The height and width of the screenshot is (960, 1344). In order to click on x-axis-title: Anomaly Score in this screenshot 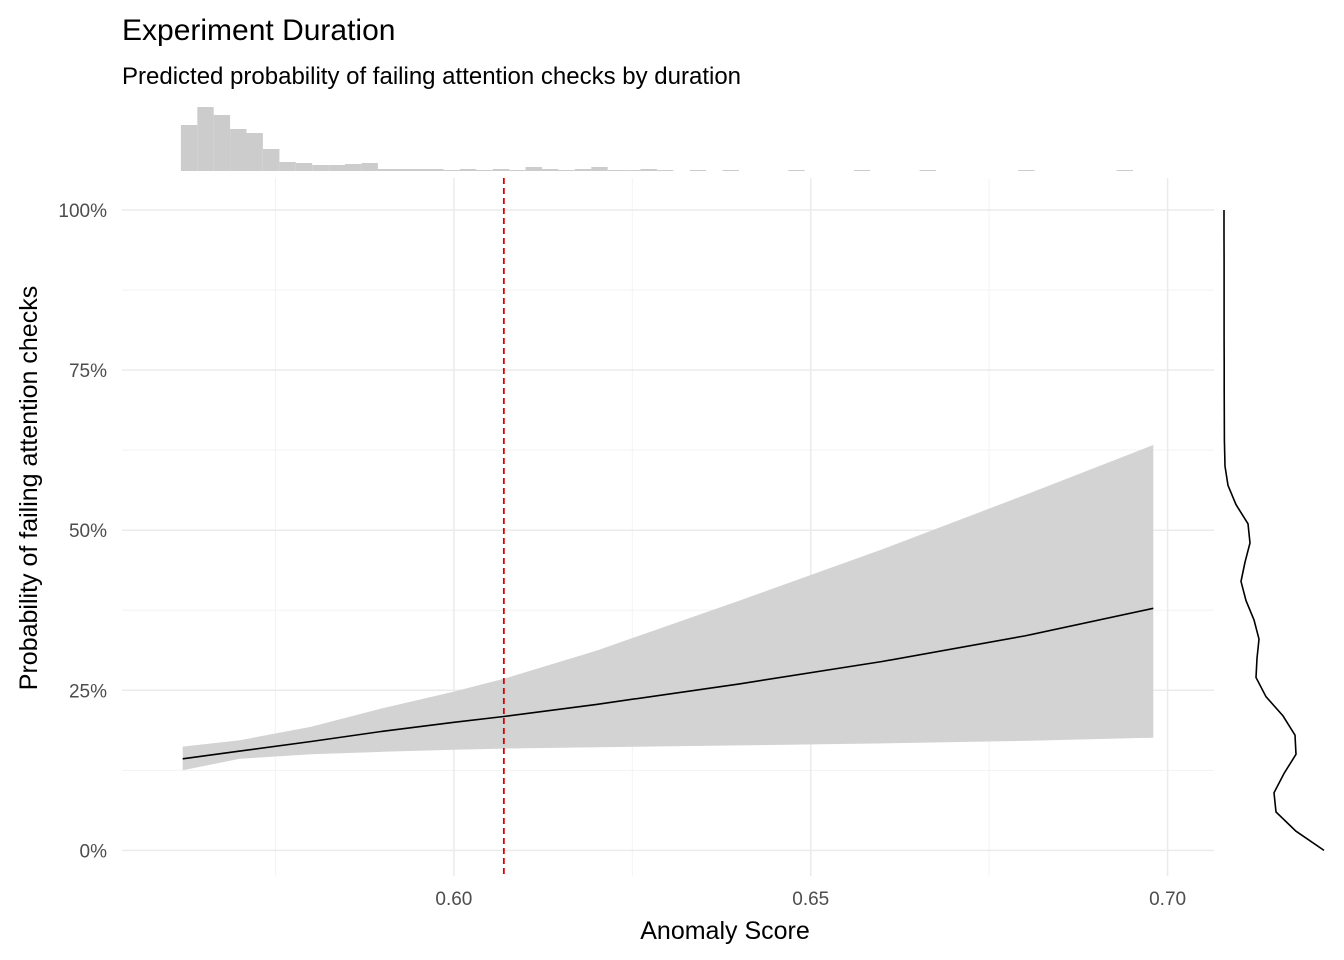, I will do `click(725, 931)`.